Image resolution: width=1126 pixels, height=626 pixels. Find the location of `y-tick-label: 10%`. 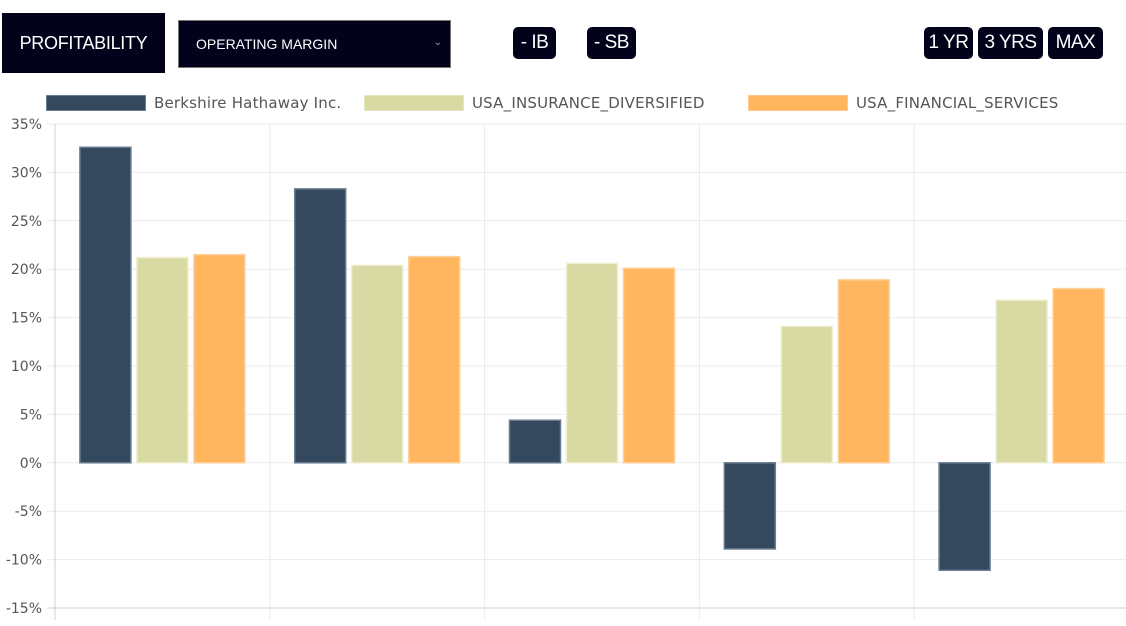

y-tick-label: 10% is located at coordinates (26, 367).